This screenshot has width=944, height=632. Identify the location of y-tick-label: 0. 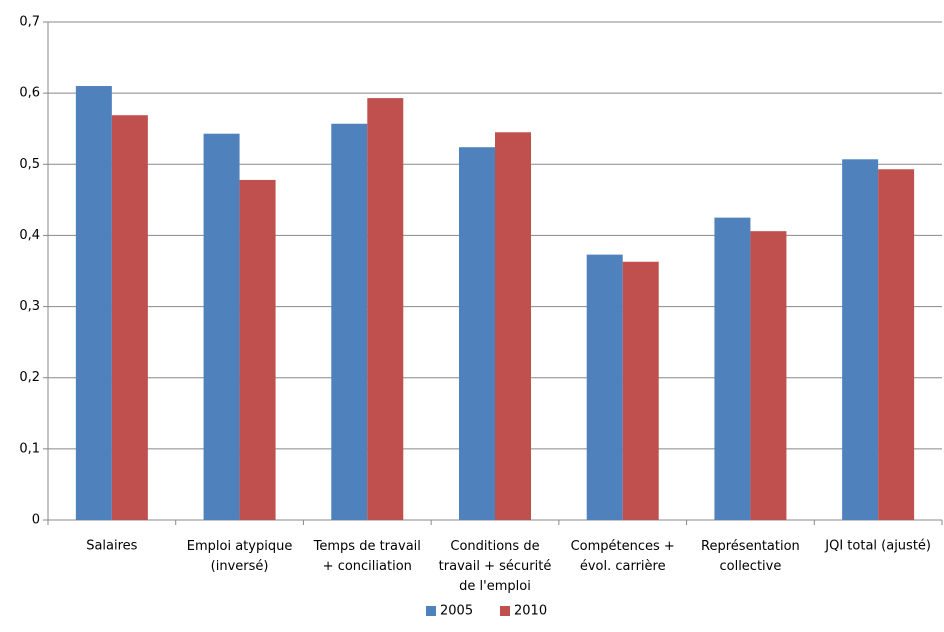
(36, 520).